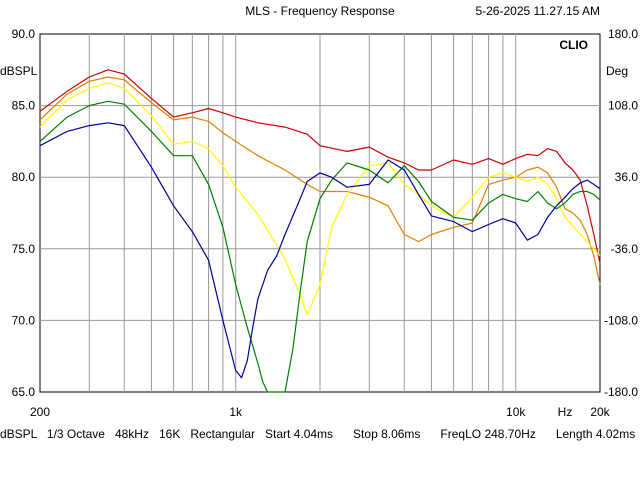 The height and width of the screenshot is (480, 640). Describe the element at coordinates (236, 412) in the screenshot. I see `x-tick-label: 1k` at that location.